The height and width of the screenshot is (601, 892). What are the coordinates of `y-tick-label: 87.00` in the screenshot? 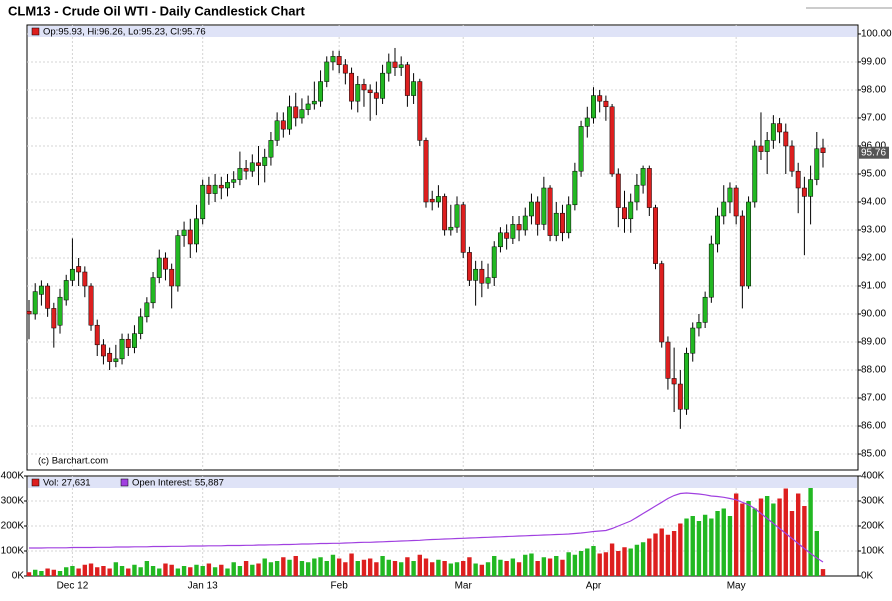 It's located at (873, 398).